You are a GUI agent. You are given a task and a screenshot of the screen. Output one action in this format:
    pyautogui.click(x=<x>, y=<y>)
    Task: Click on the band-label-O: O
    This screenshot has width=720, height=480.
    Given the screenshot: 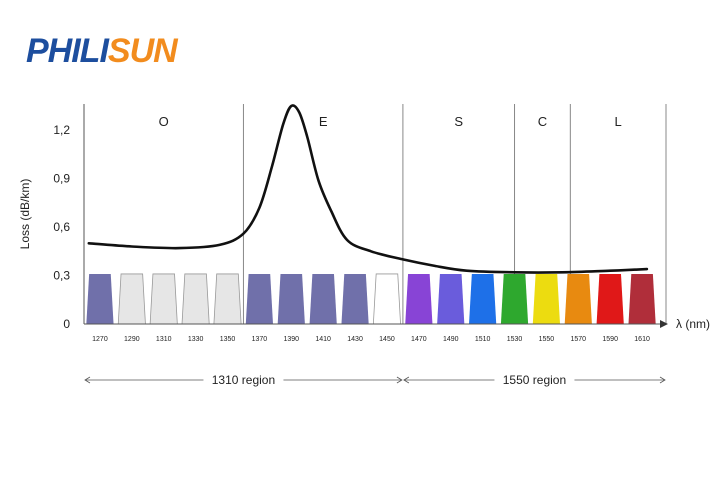 What is the action you would take?
    pyautogui.click(x=164, y=121)
    